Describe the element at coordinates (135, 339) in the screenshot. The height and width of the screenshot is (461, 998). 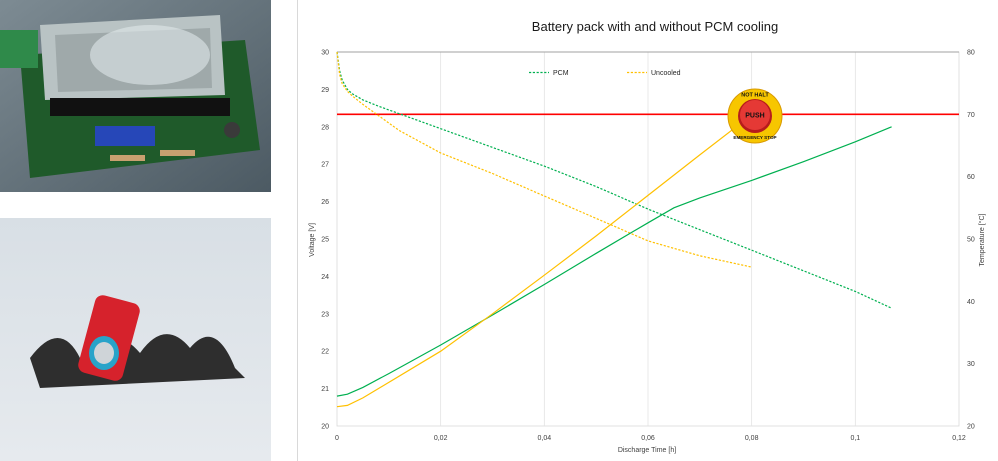
I see `battery-cell-photo` at that location.